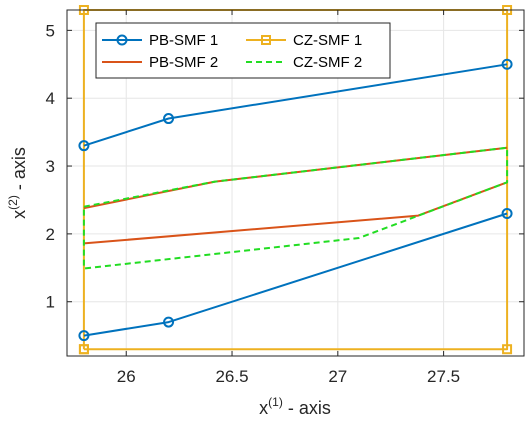  What do you see at coordinates (50, 30) in the screenshot?
I see `y-tick-label: 5` at bounding box center [50, 30].